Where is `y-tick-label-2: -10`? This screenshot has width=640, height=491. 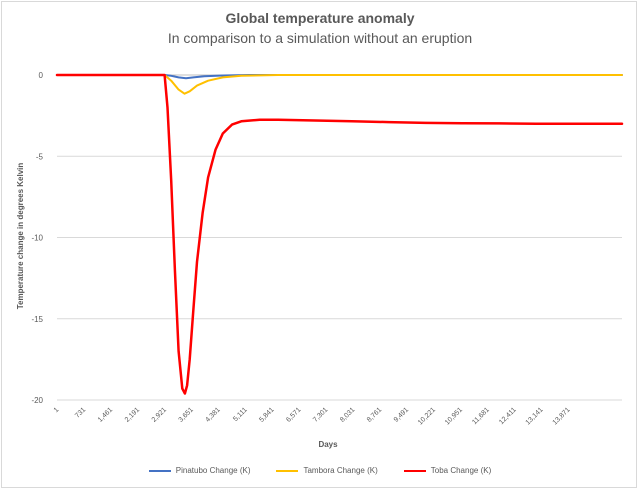 y-tick-label-2: -10 is located at coordinates (37, 238).